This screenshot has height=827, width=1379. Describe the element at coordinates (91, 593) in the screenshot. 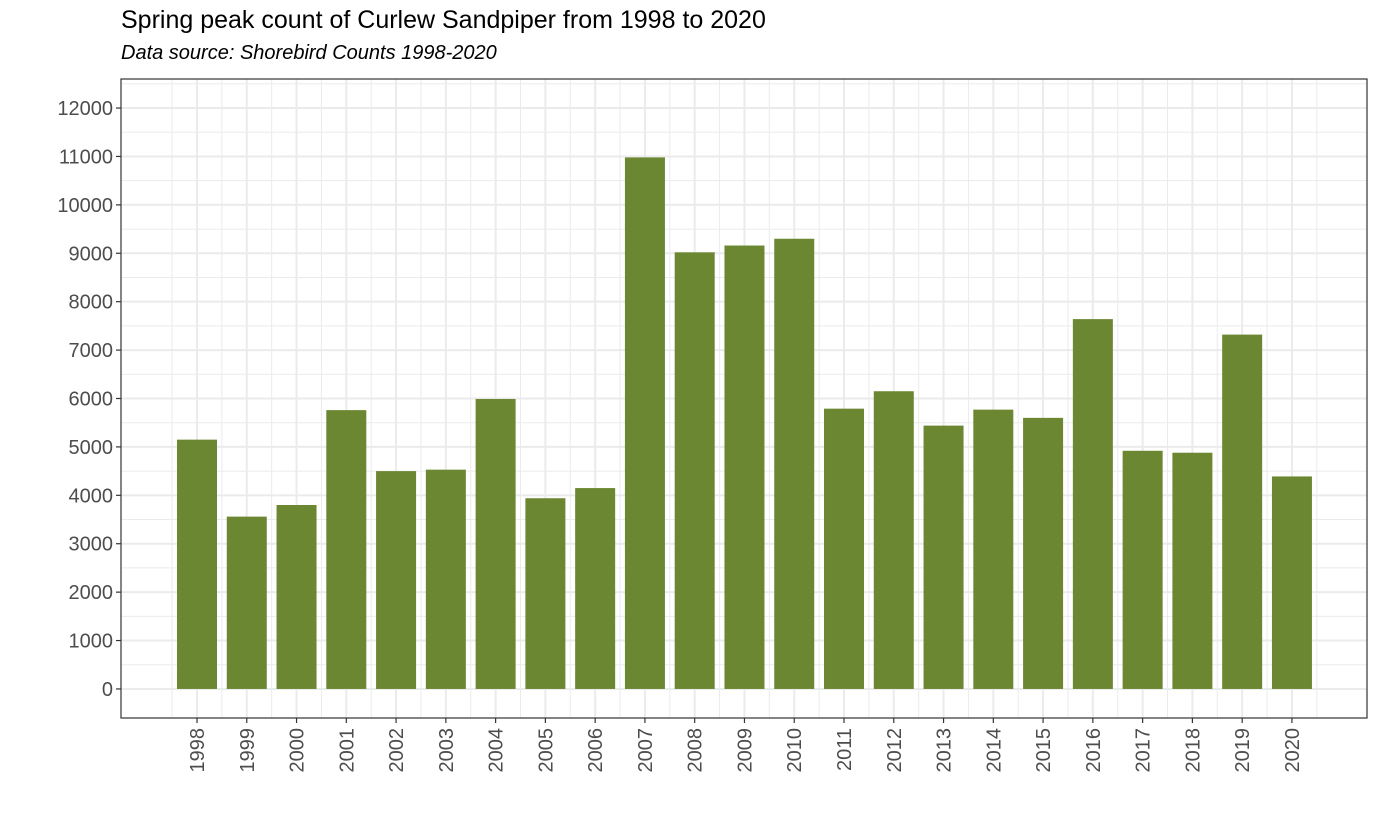

I see `y-tick-label: 2000` at that location.